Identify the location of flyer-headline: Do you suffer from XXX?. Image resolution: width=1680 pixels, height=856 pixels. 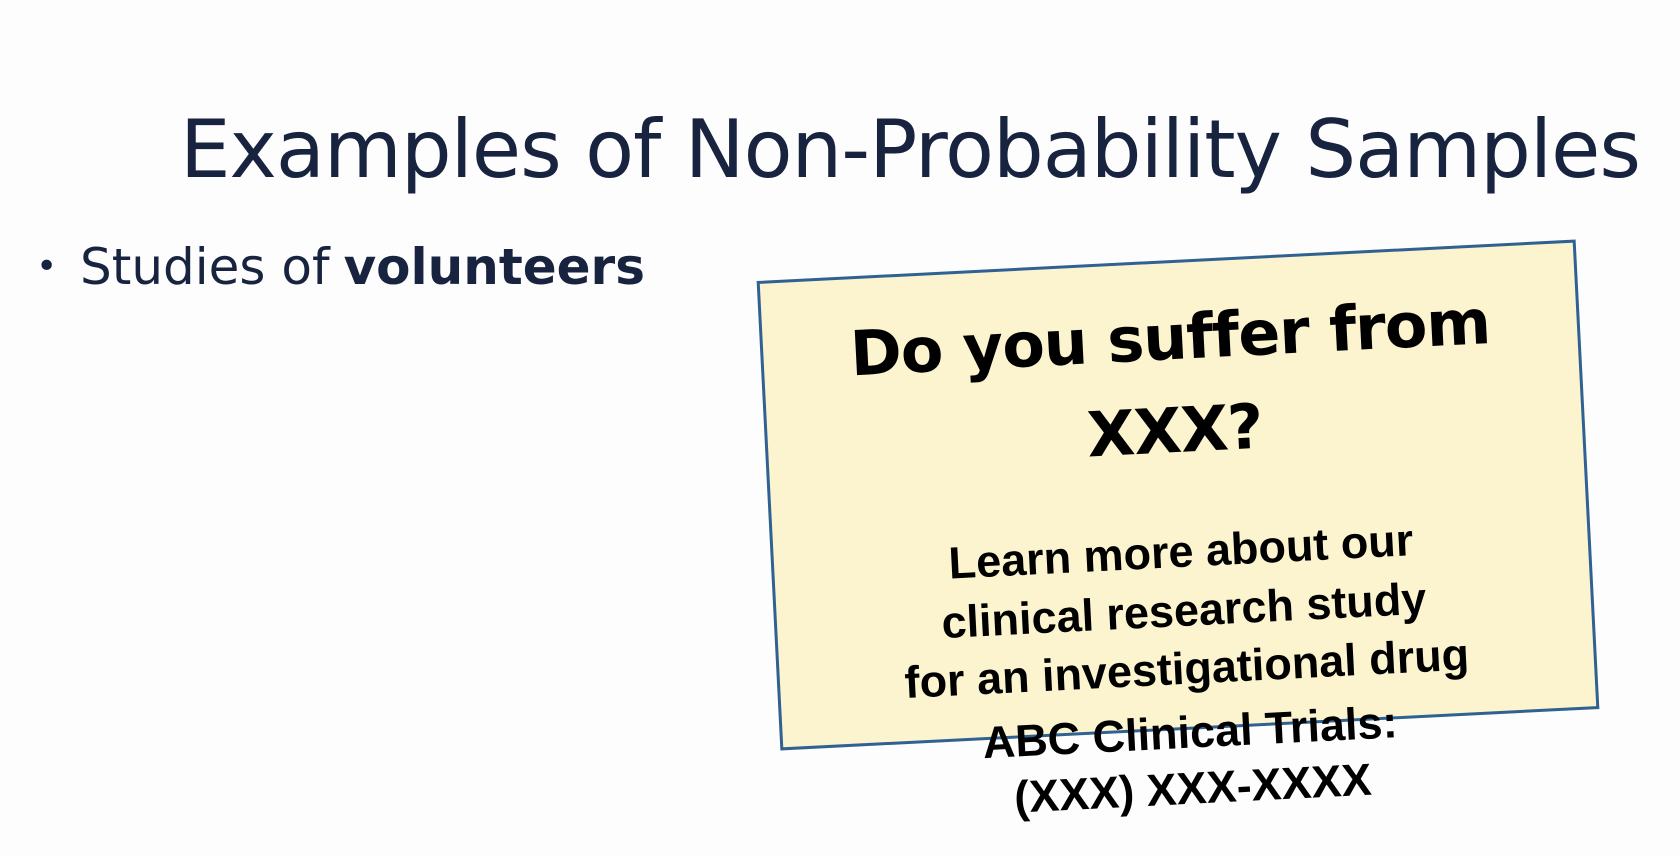
(1172, 384).